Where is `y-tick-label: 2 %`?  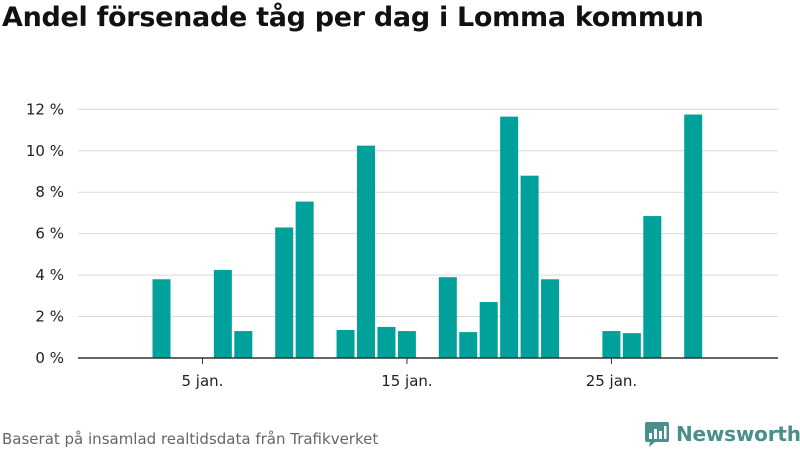
y-tick-label: 2 % is located at coordinates (49, 317).